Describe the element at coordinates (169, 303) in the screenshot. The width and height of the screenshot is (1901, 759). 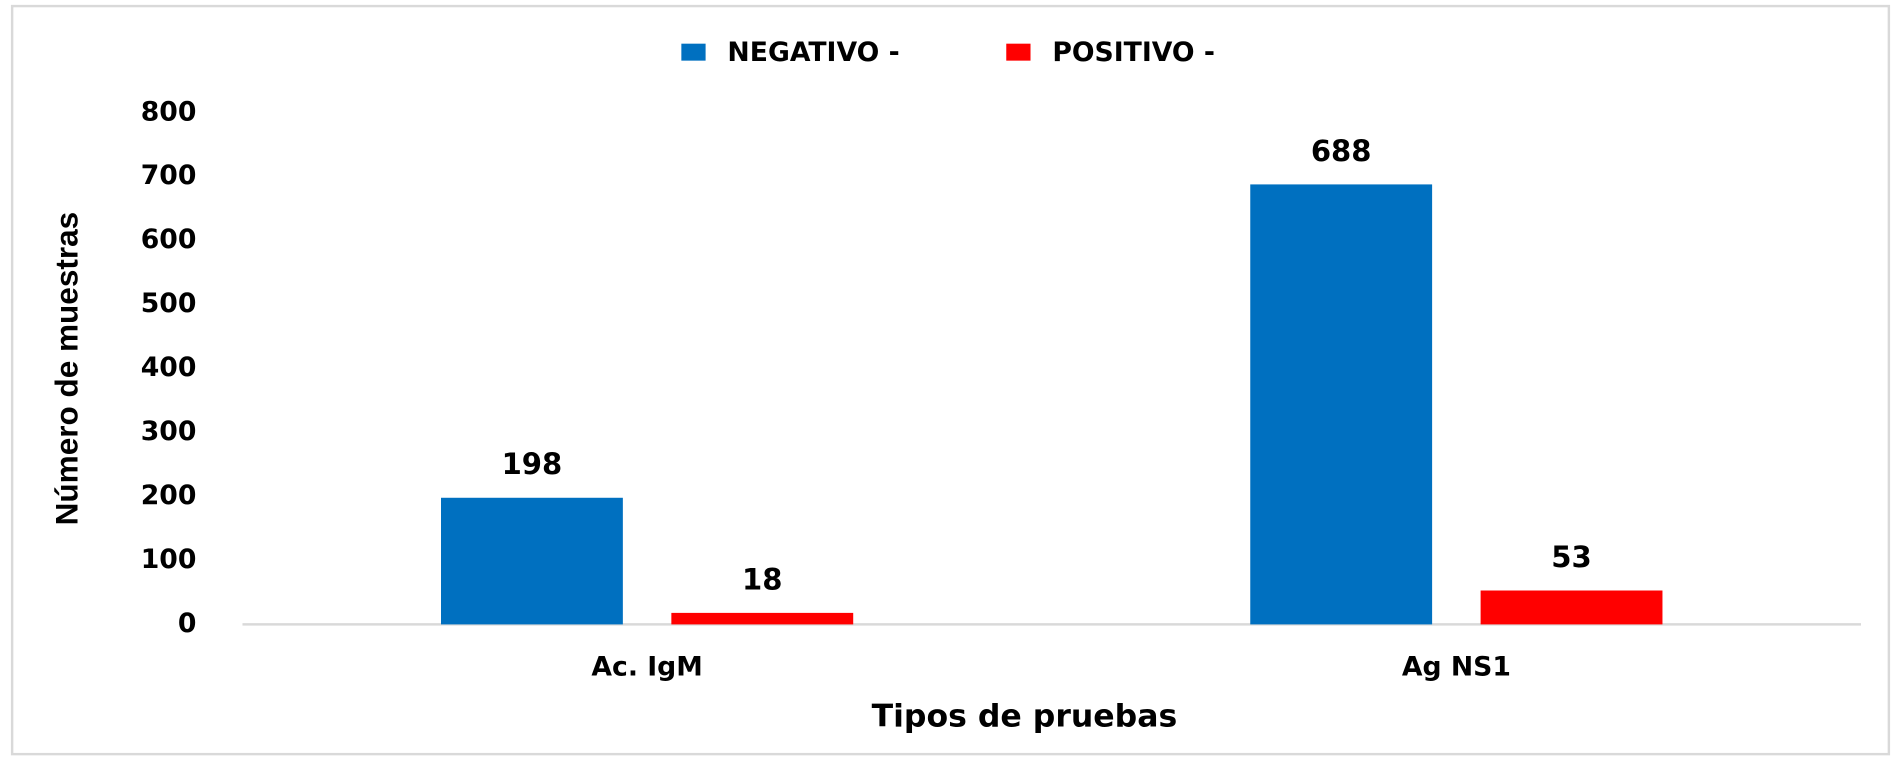
I see `y-tick-label: 500` at that location.